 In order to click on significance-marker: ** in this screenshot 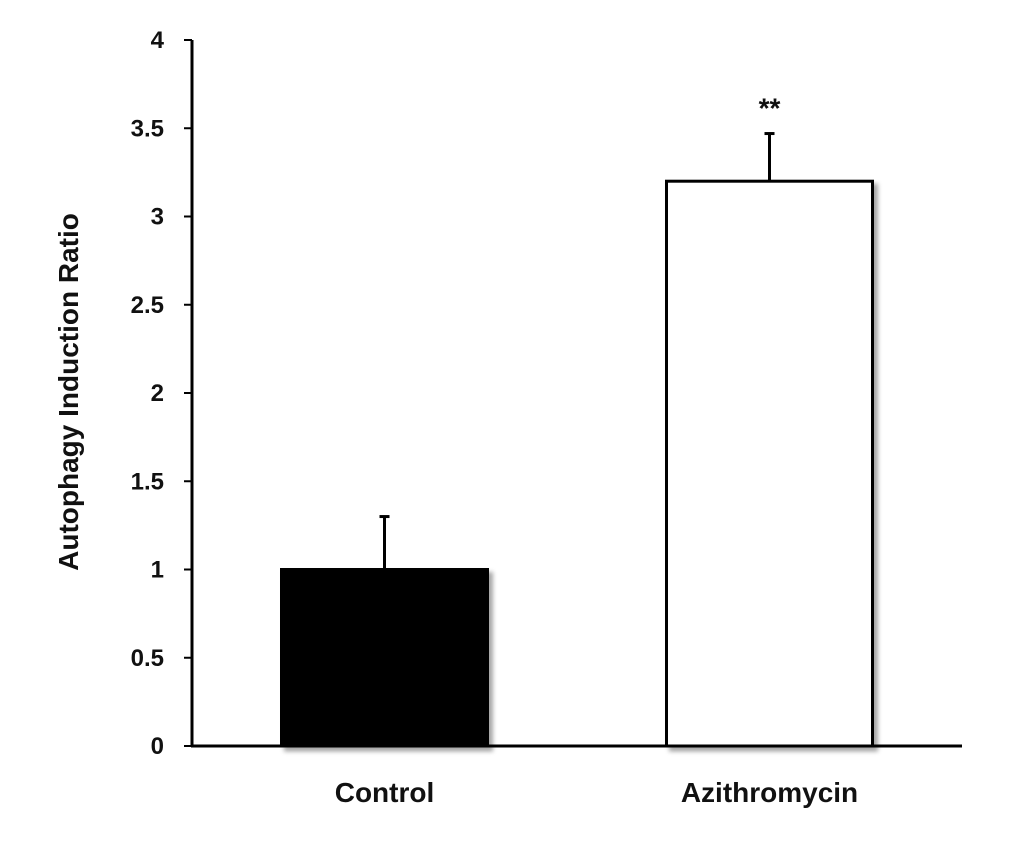, I will do `click(770, 108)`.